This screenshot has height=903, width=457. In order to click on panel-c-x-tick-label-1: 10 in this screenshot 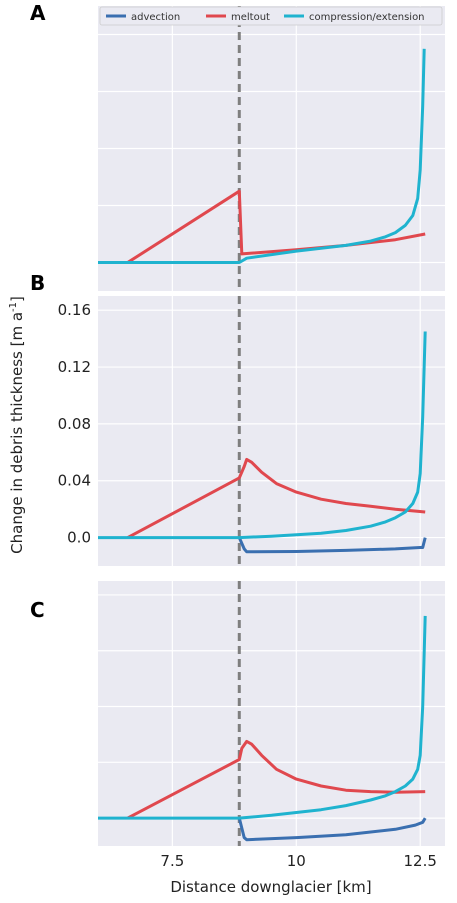, I will do `click(296, 861)`.